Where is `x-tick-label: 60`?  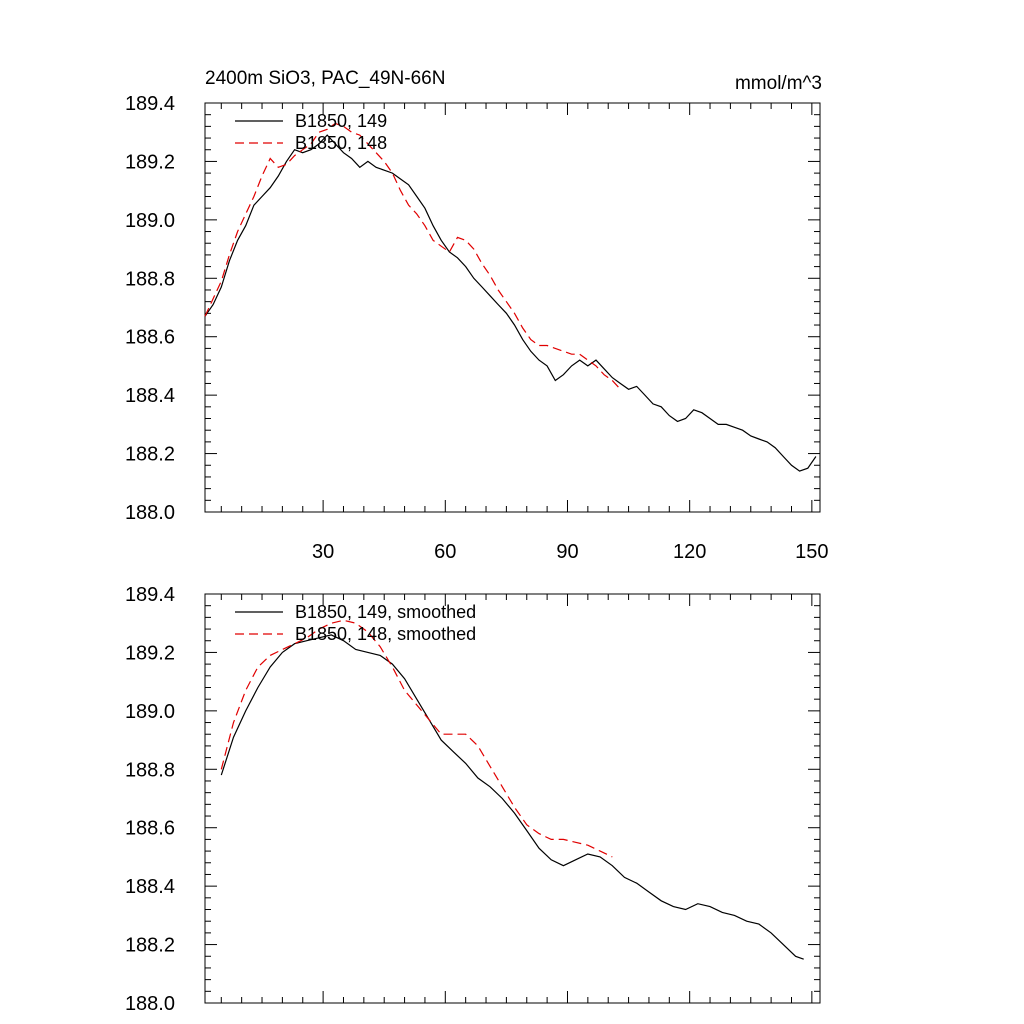 x-tick-label: 60 is located at coordinates (445, 552).